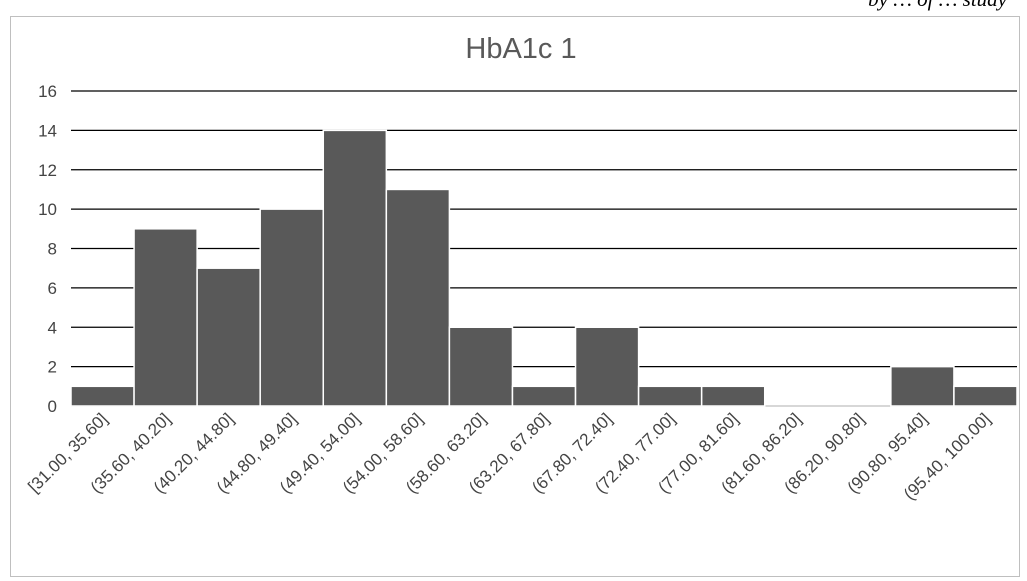 This screenshot has width=1027, height=581. What do you see at coordinates (513, 7) in the screenshot?
I see `cropped-header-strip: by … of … study` at bounding box center [513, 7].